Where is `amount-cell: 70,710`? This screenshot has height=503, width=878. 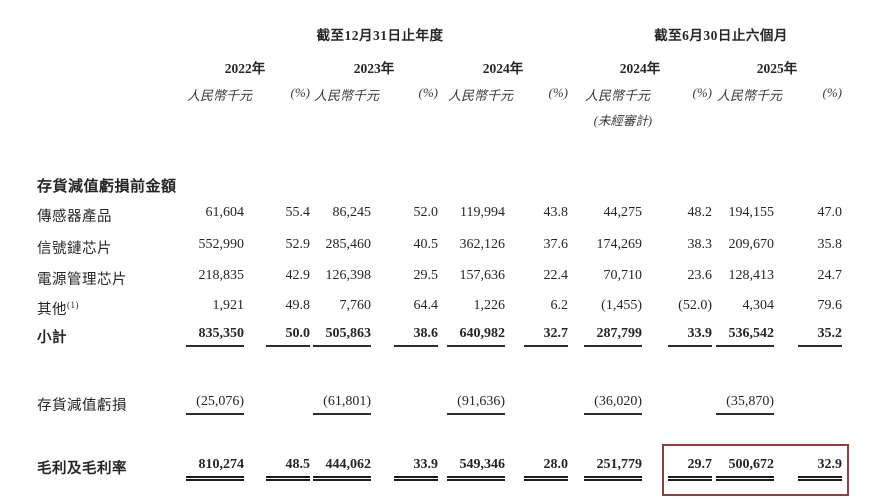
amount-cell: 70,710 is located at coordinates (623, 275).